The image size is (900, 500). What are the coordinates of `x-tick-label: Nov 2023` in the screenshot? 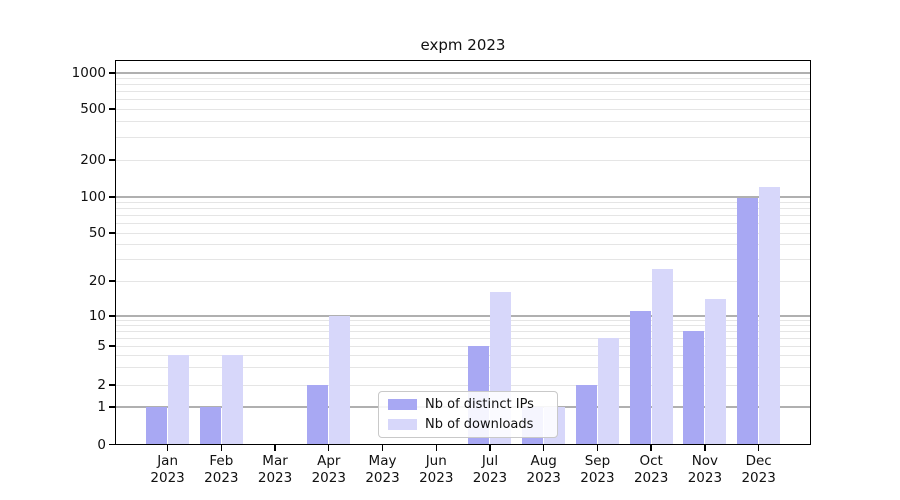 It's located at (705, 470).